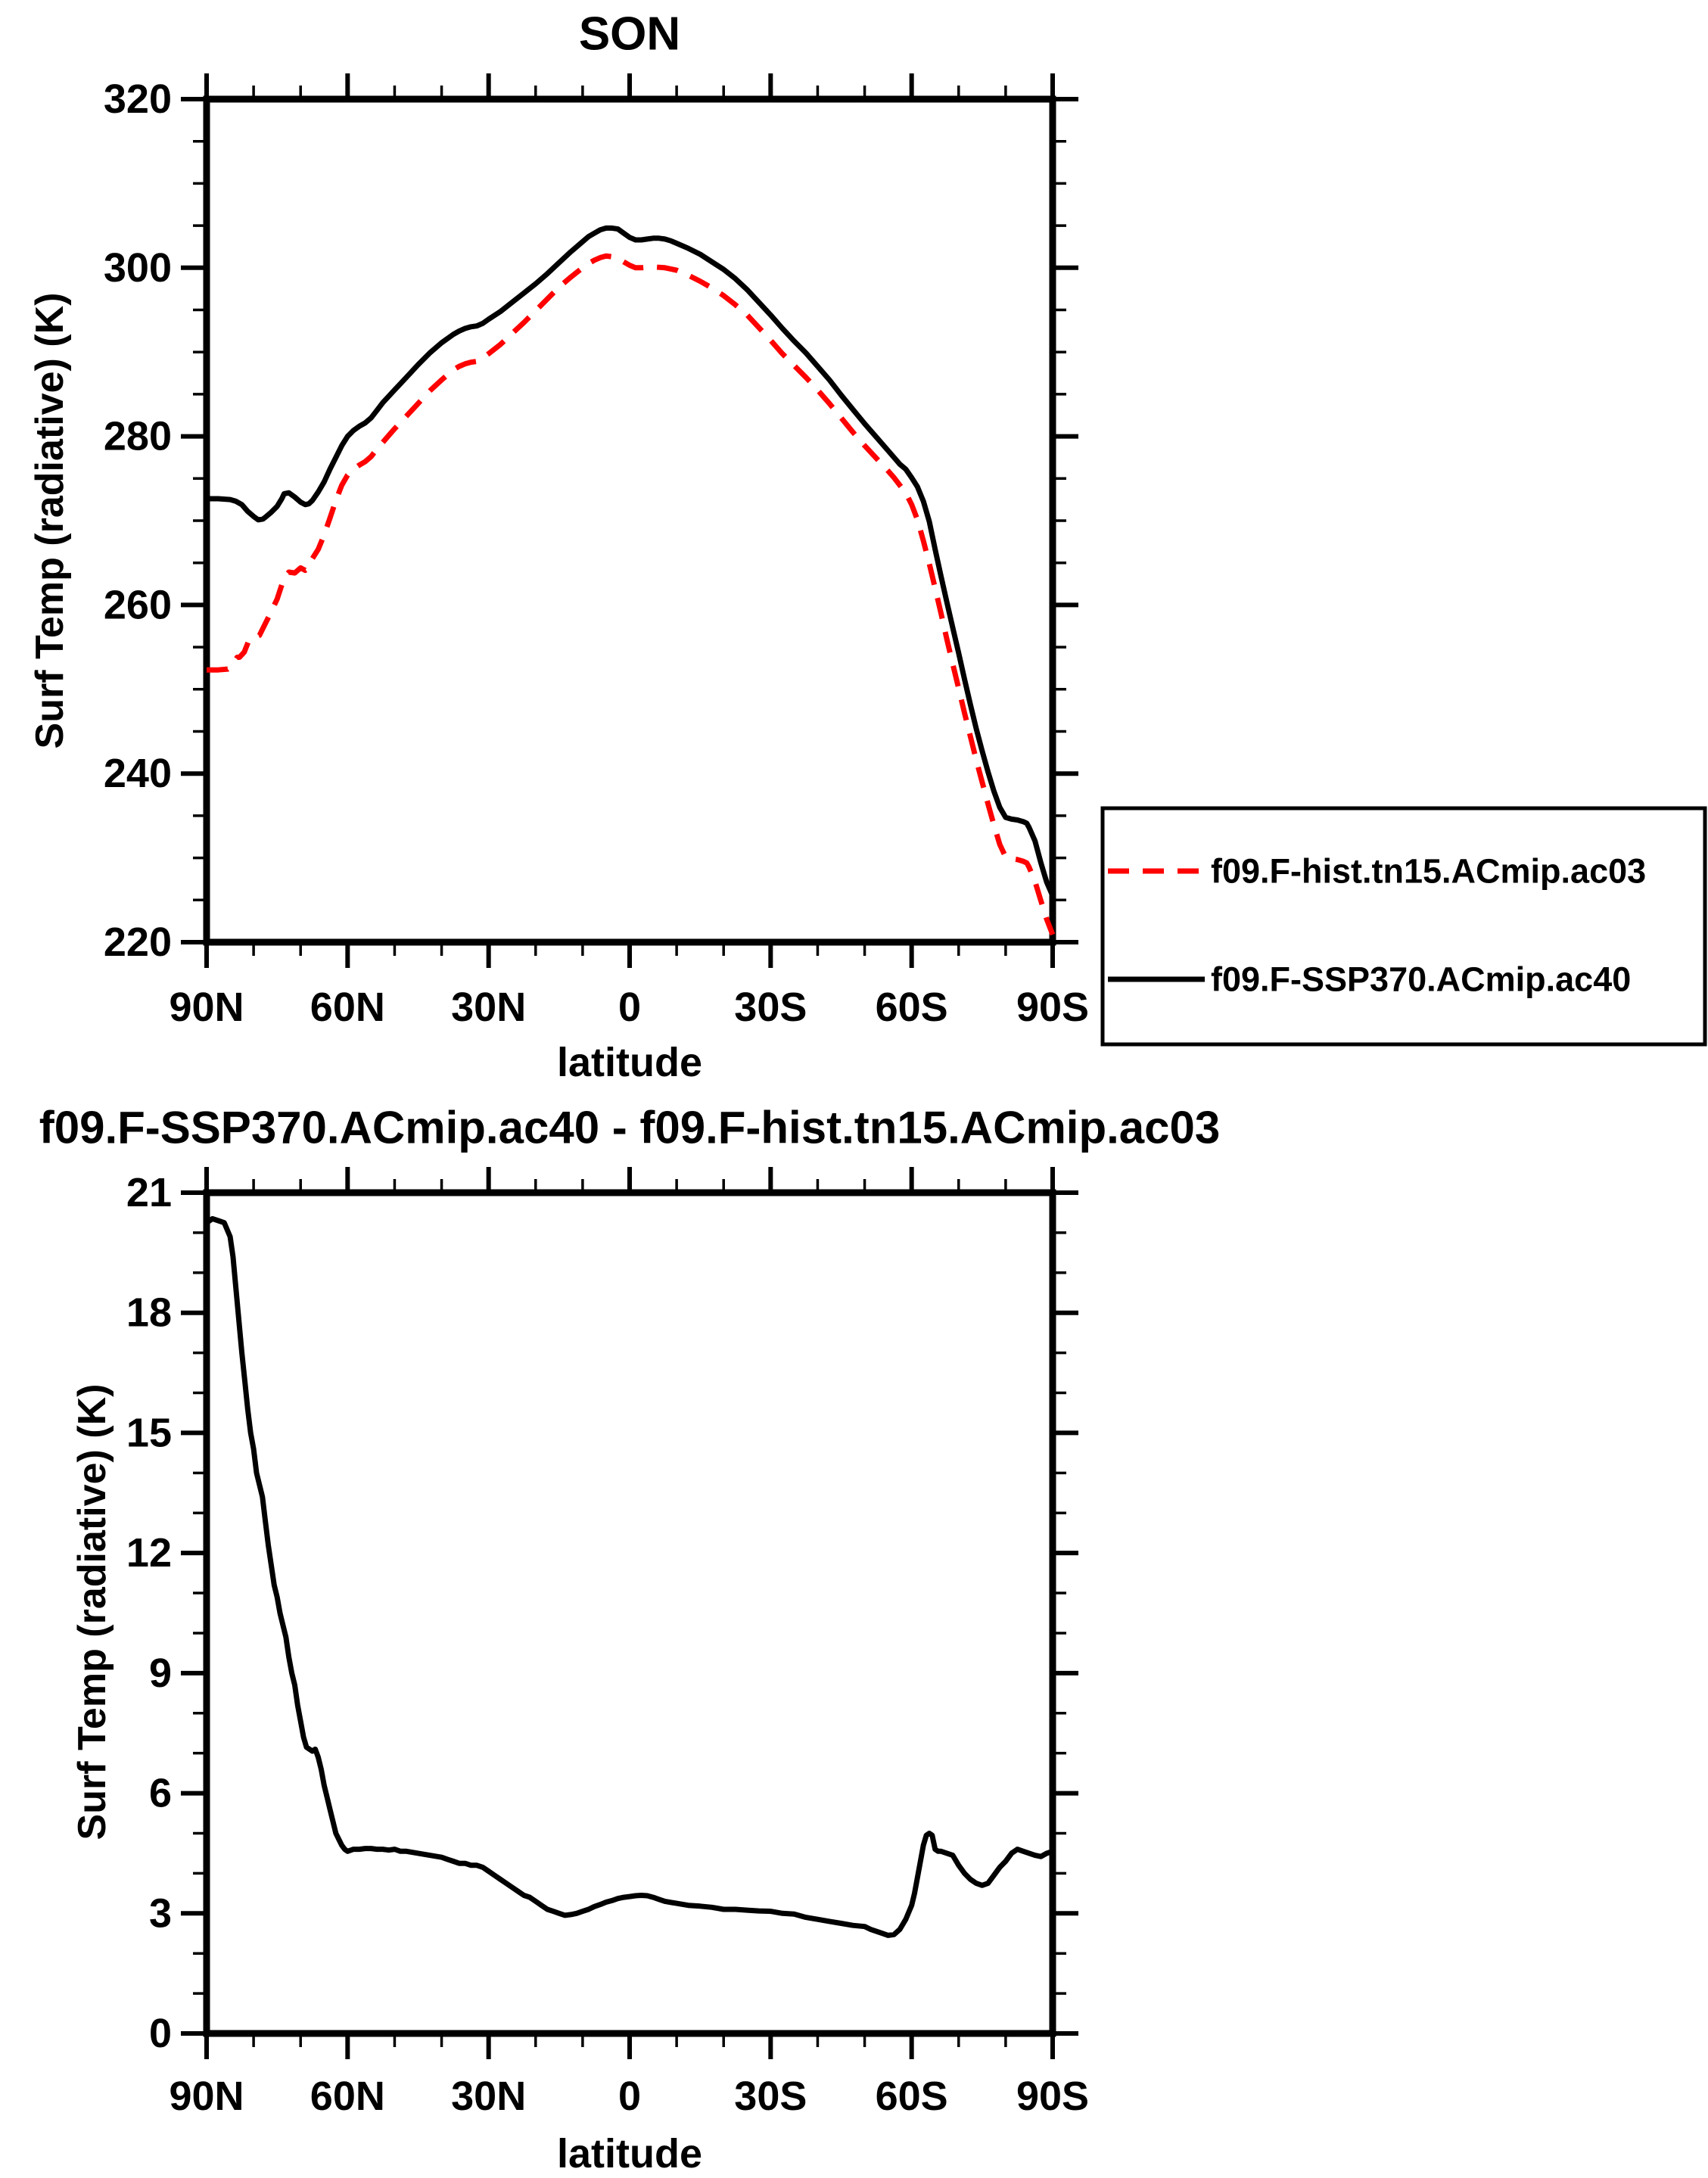  What do you see at coordinates (138, 942) in the screenshot?
I see `y-tick-label: 220` at bounding box center [138, 942].